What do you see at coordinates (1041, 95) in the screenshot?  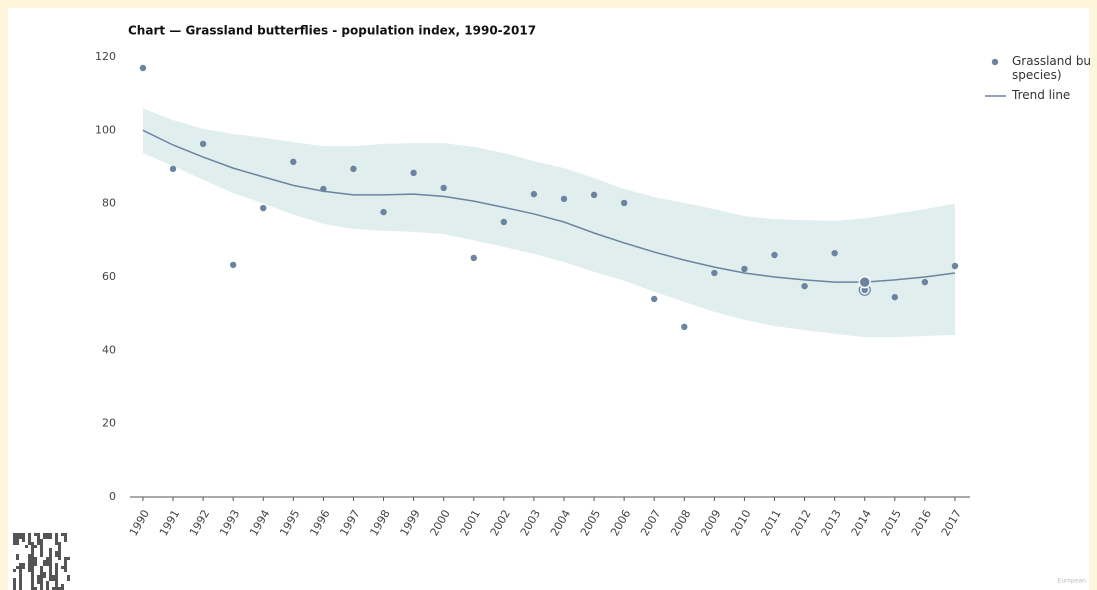 I see `legend-entry: Trend line` at bounding box center [1041, 95].